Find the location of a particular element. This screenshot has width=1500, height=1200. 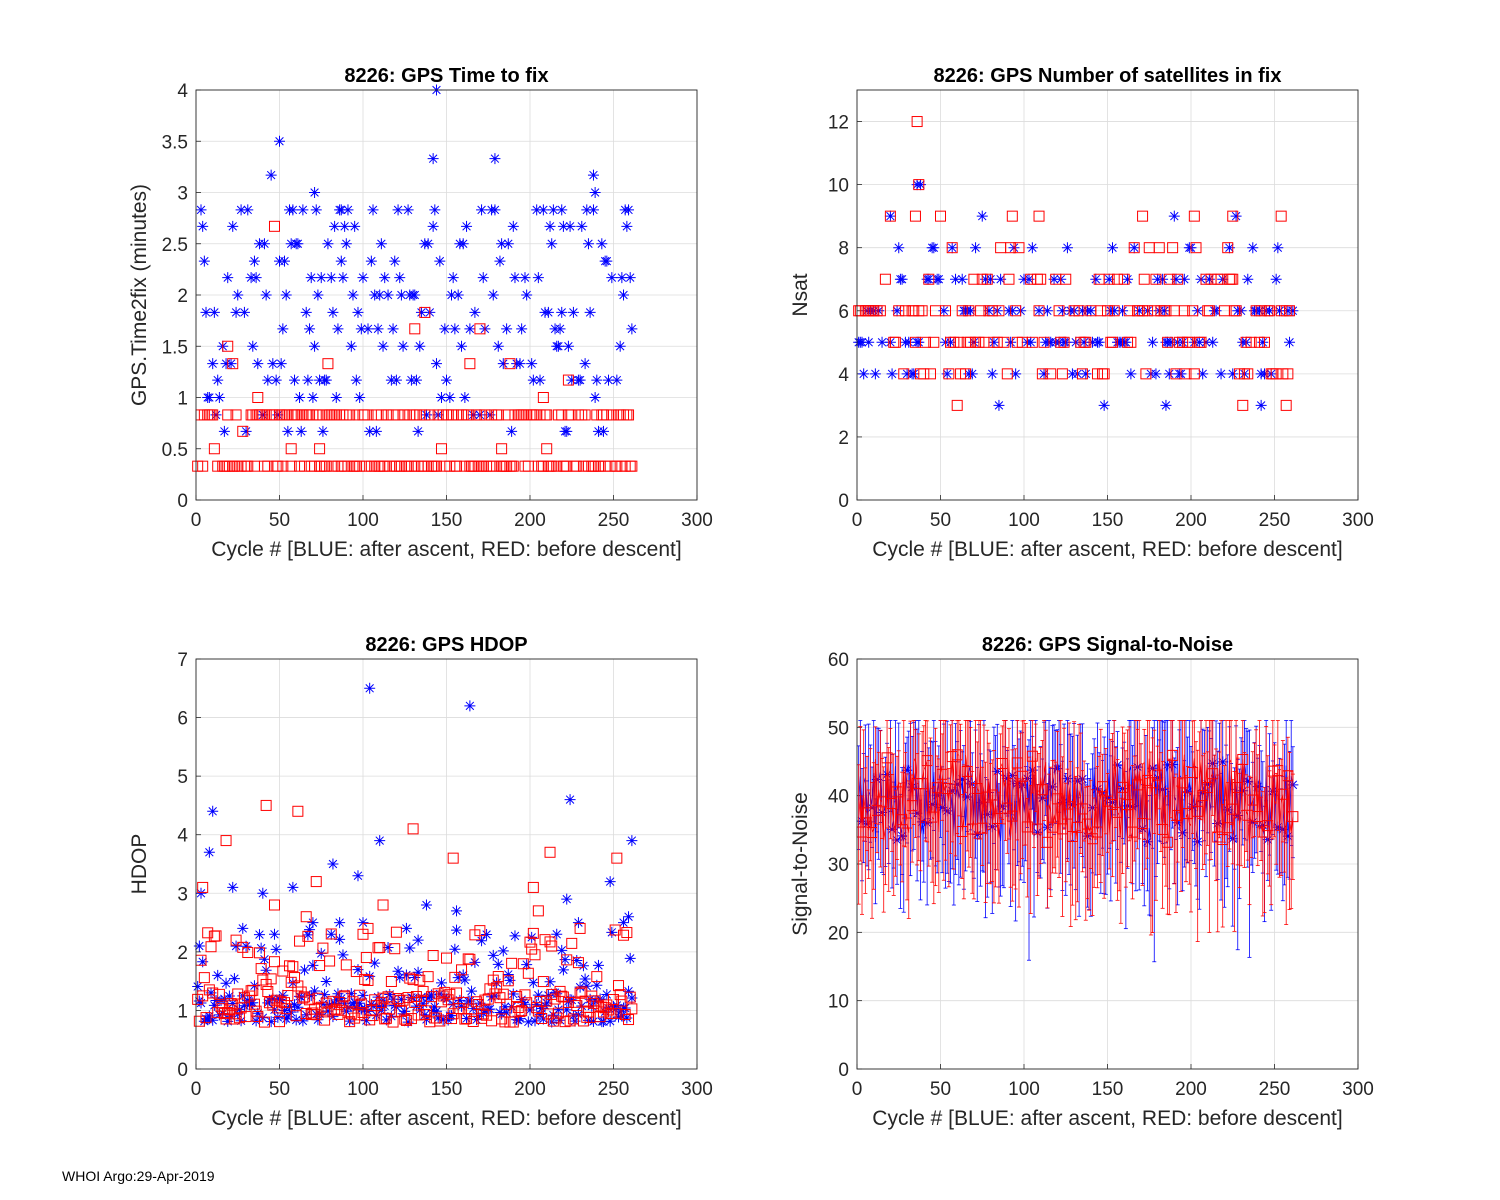

data-layer is located at coordinates (1076, 263).